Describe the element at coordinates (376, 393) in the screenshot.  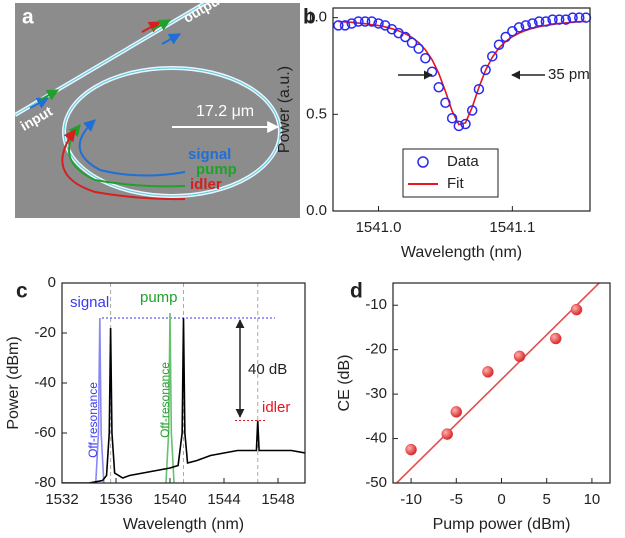
I see `y-tick-label: -30` at that location.